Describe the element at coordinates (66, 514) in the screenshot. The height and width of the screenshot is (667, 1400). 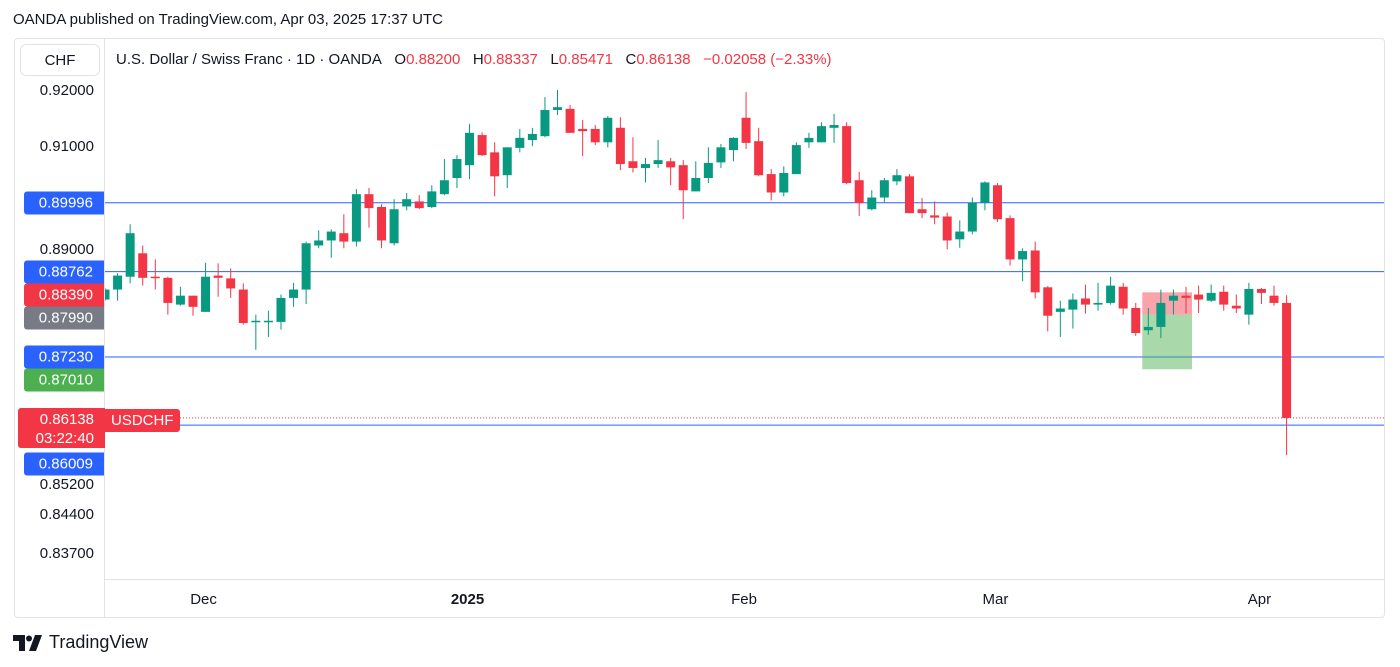
I see `y-tick-label: 0.84400` at that location.